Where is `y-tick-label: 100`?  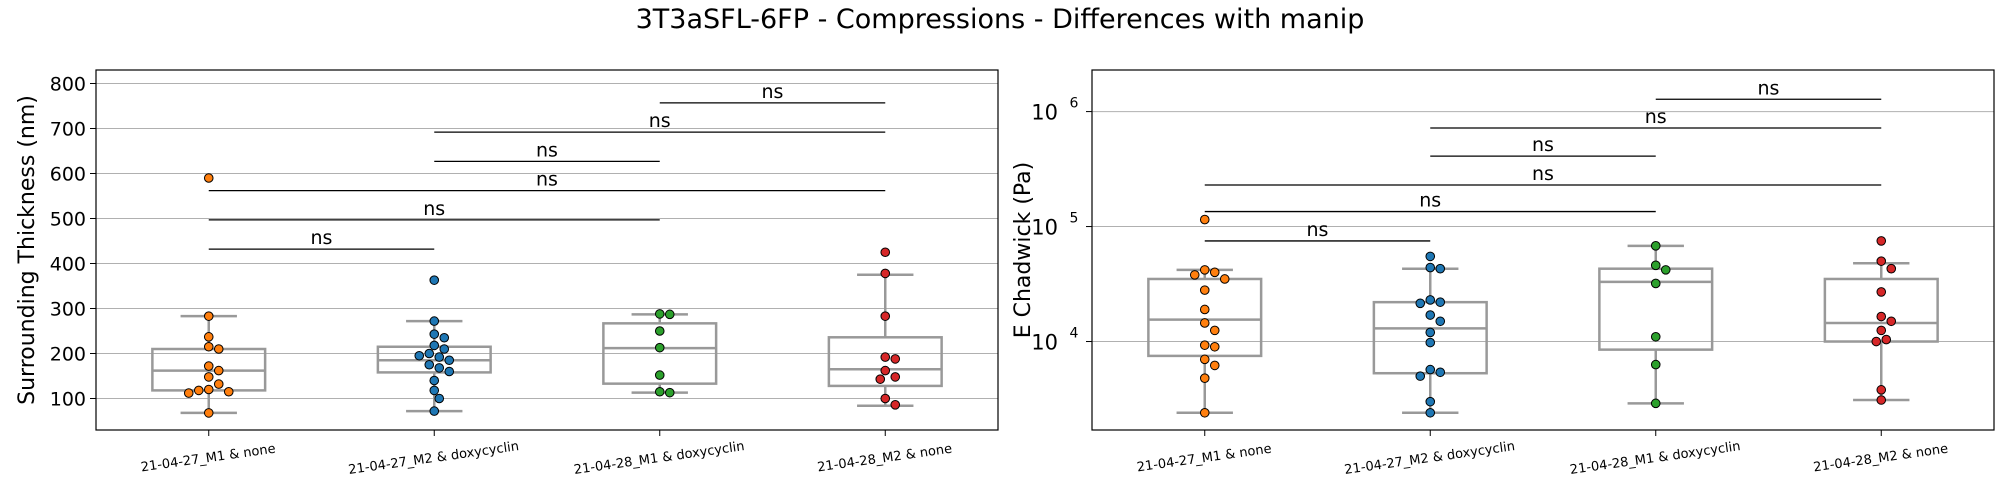 y-tick-label: 100 is located at coordinates (68, 400).